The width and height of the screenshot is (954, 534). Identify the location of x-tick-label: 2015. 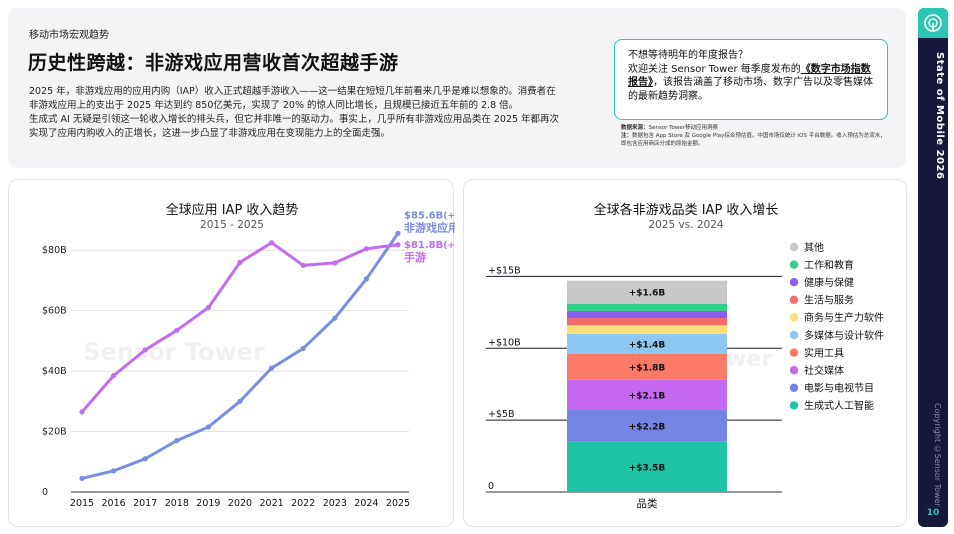
(82, 503).